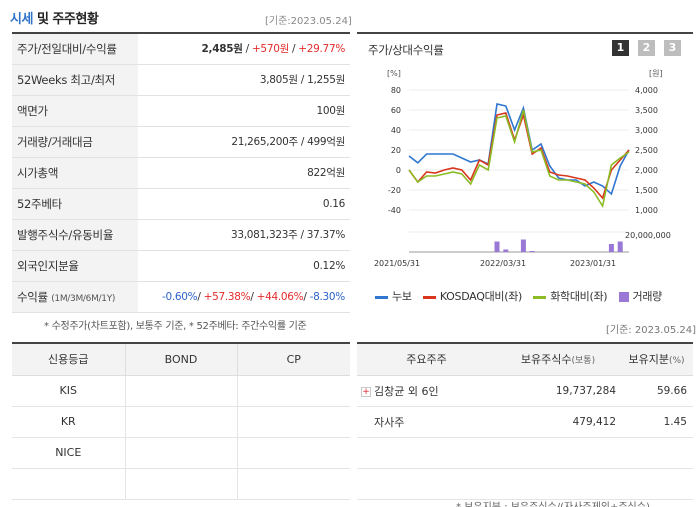  Describe the element at coordinates (288, 142) in the screenshot. I see `row-value: 21,265,200주 / 499억원` at that location.